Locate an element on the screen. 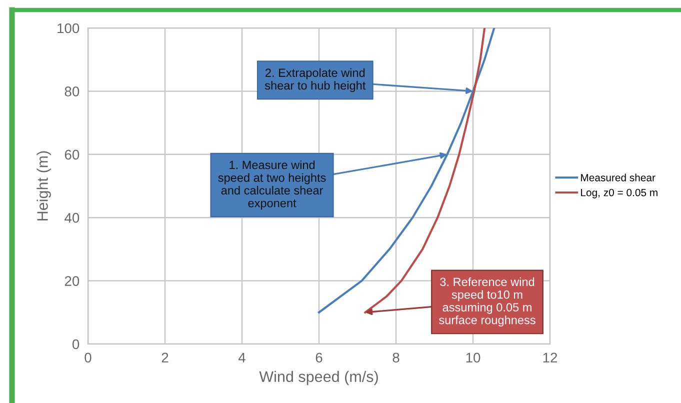 This screenshot has width=681, height=403. y-tick-label: 40 is located at coordinates (72, 217).